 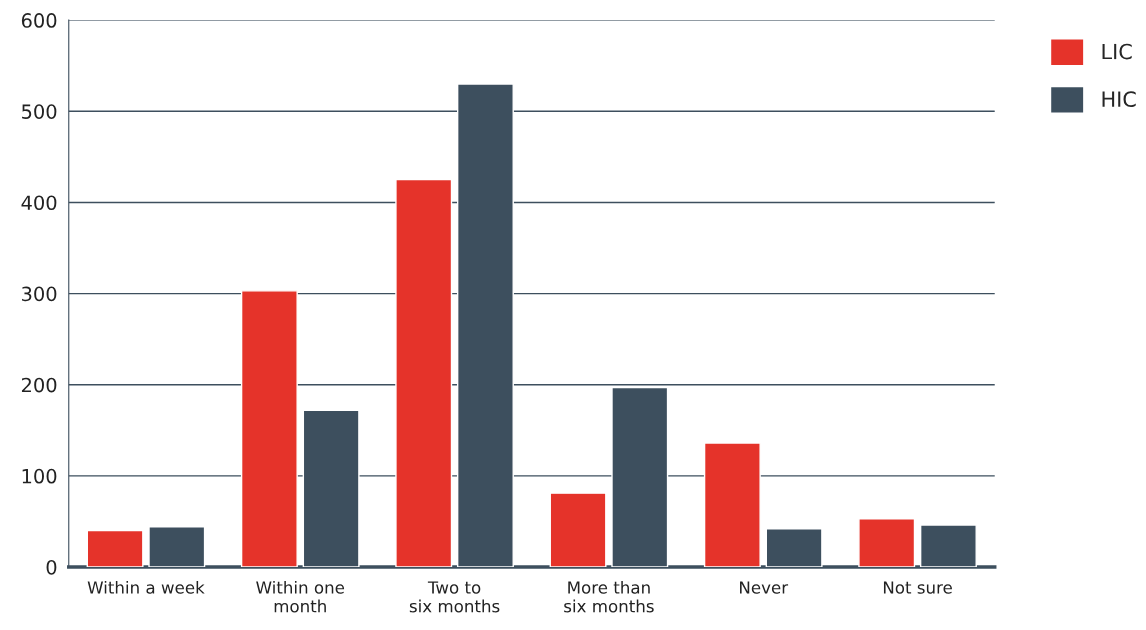 What do you see at coordinates (454, 597) in the screenshot?
I see `x-tick-label: Two to six months` at bounding box center [454, 597].